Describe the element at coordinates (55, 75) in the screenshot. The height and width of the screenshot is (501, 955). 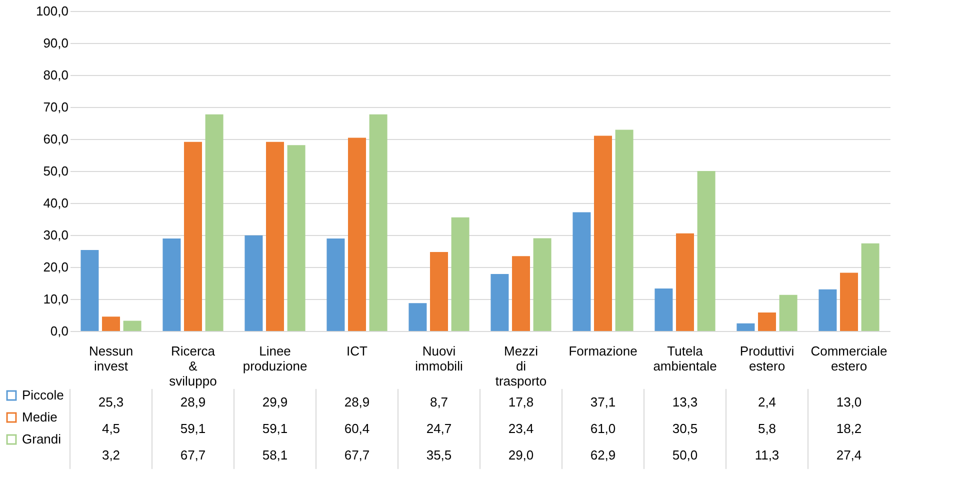
I see `y-tick-label: 80,0` at that location.